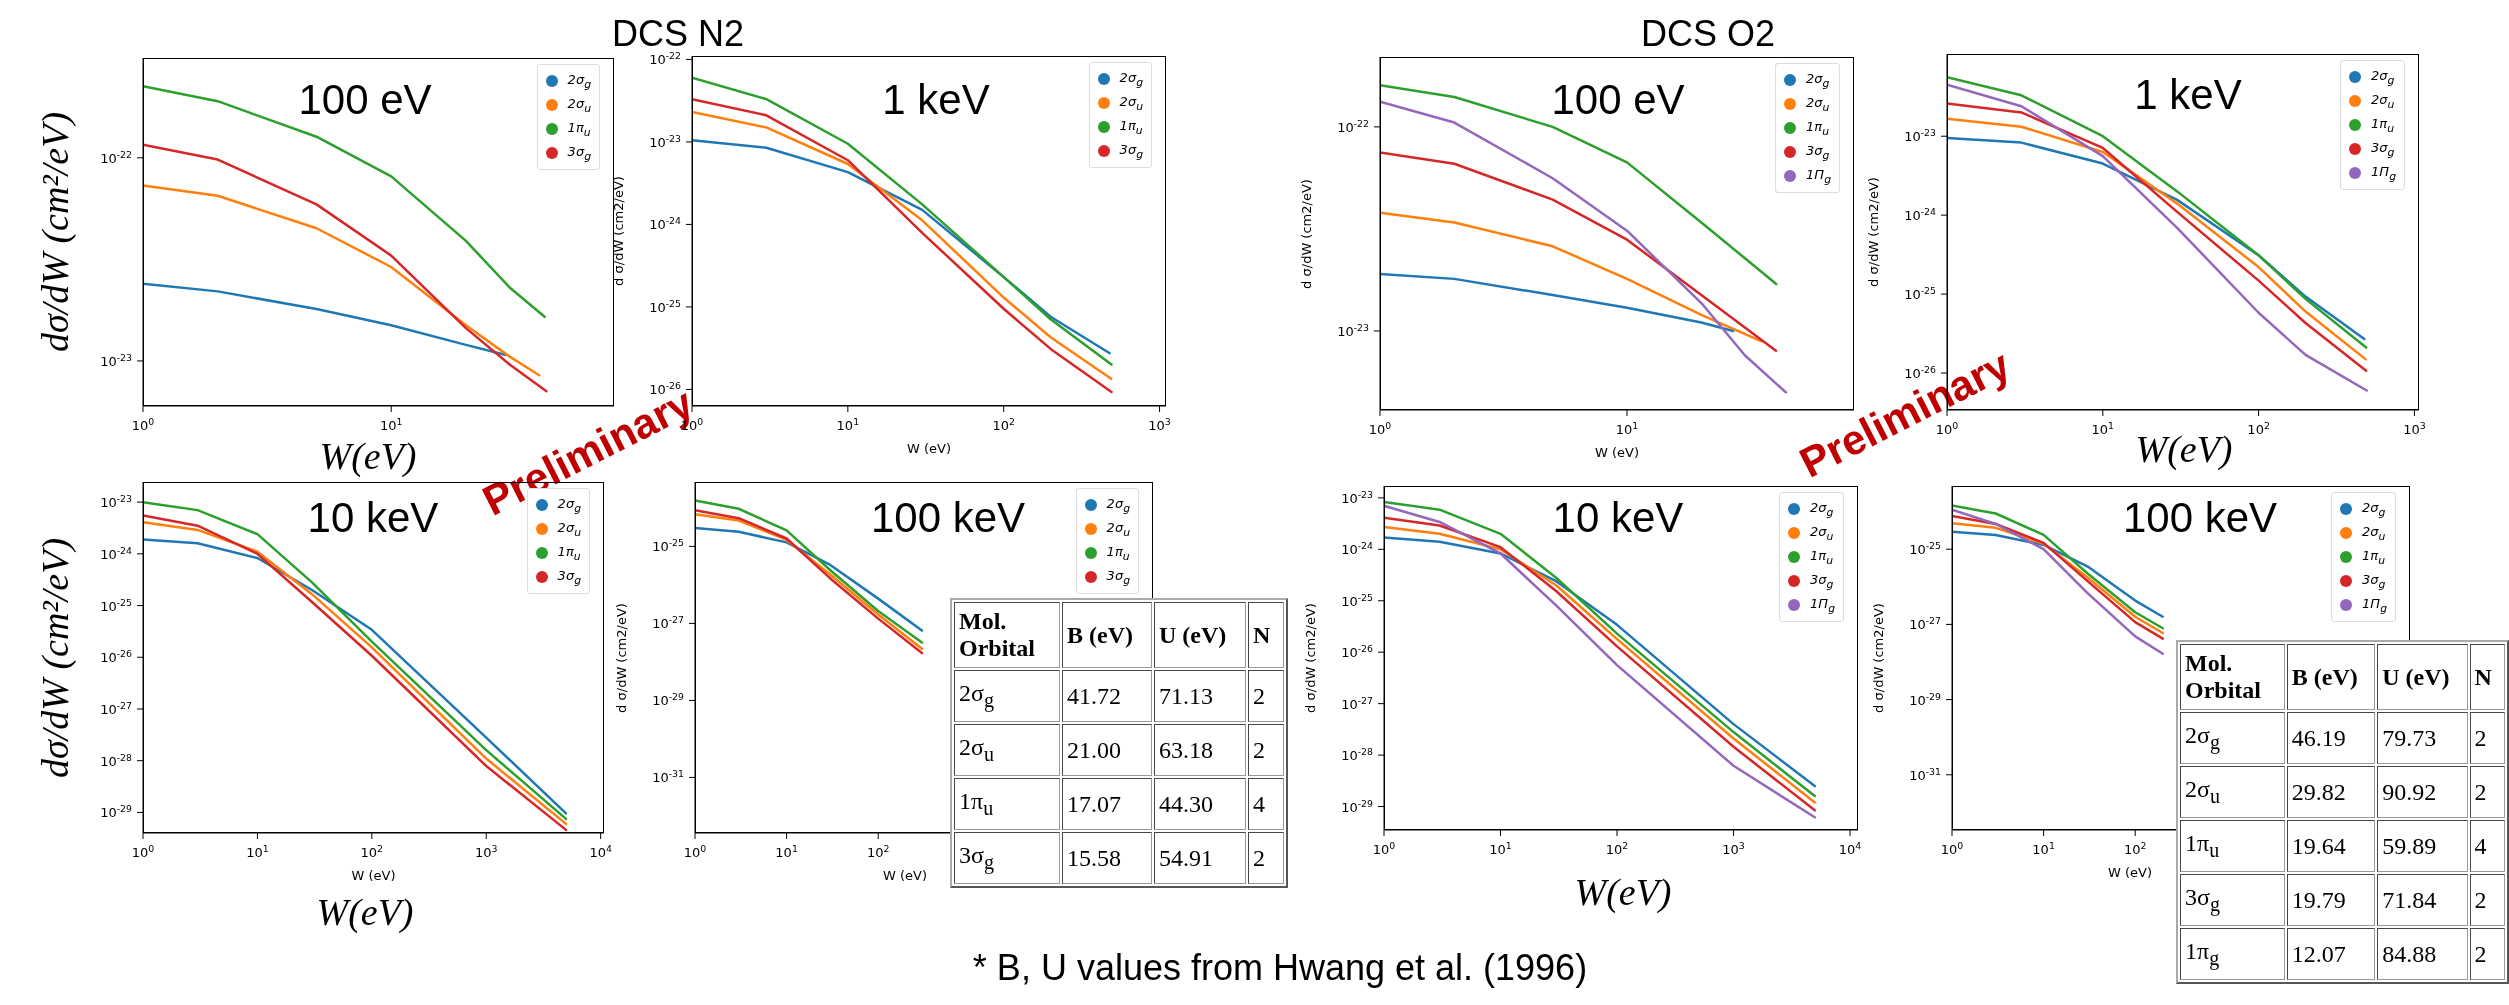 This screenshot has width=2509, height=1005. I want to click on text: 90.92, so click(2409, 791).